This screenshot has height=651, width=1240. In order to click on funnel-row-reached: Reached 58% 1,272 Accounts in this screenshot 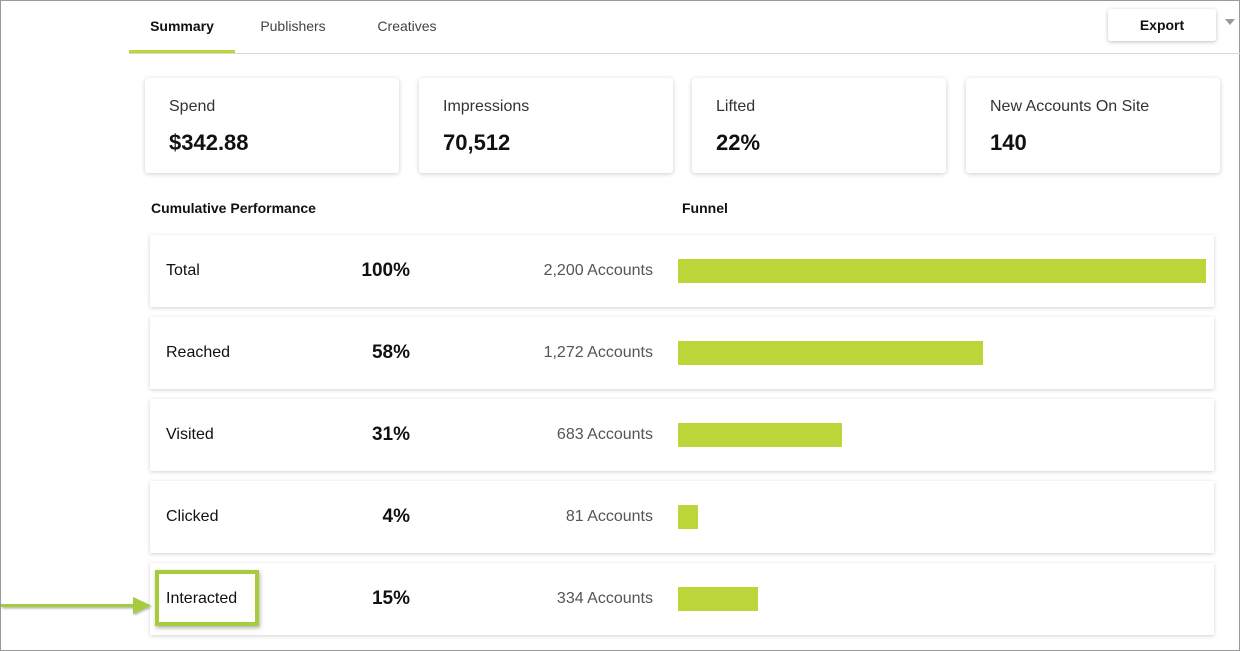, I will do `click(682, 353)`.